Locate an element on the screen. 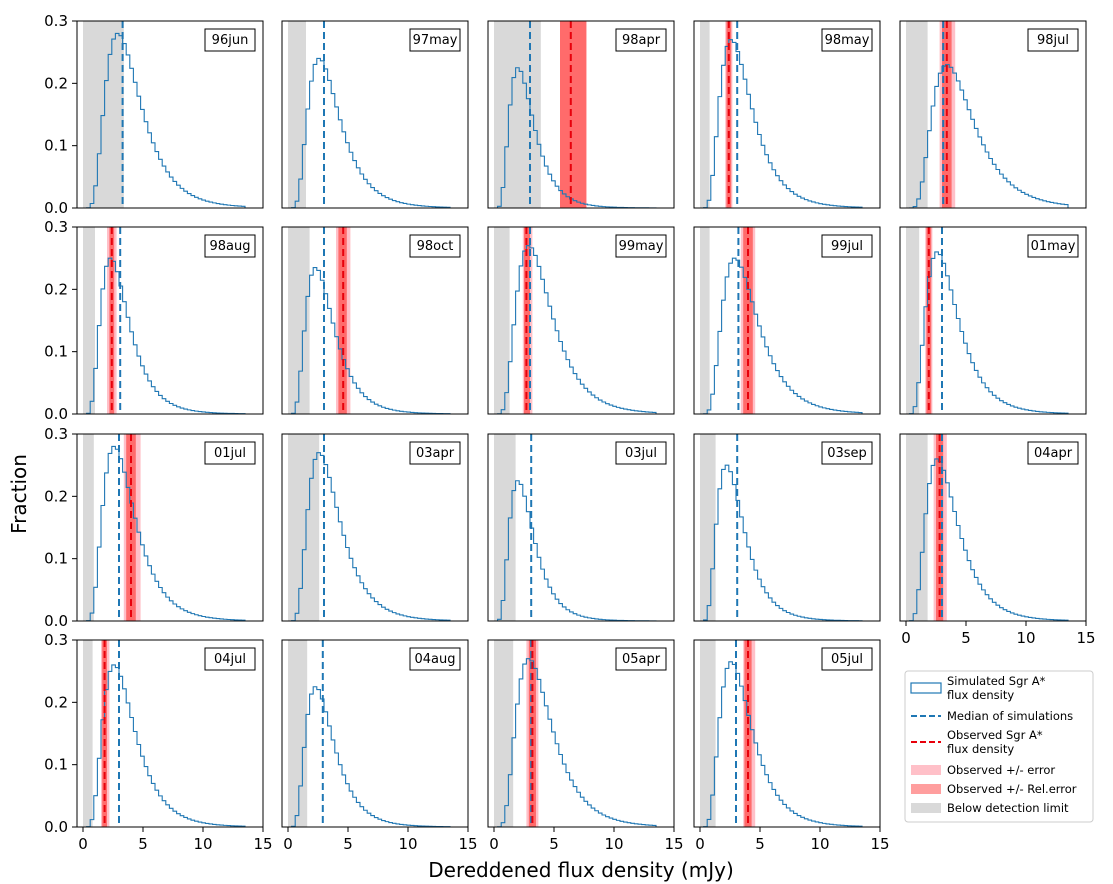  panel-05jul: 05jul 0 5 10 15 is located at coordinates (791, 746).